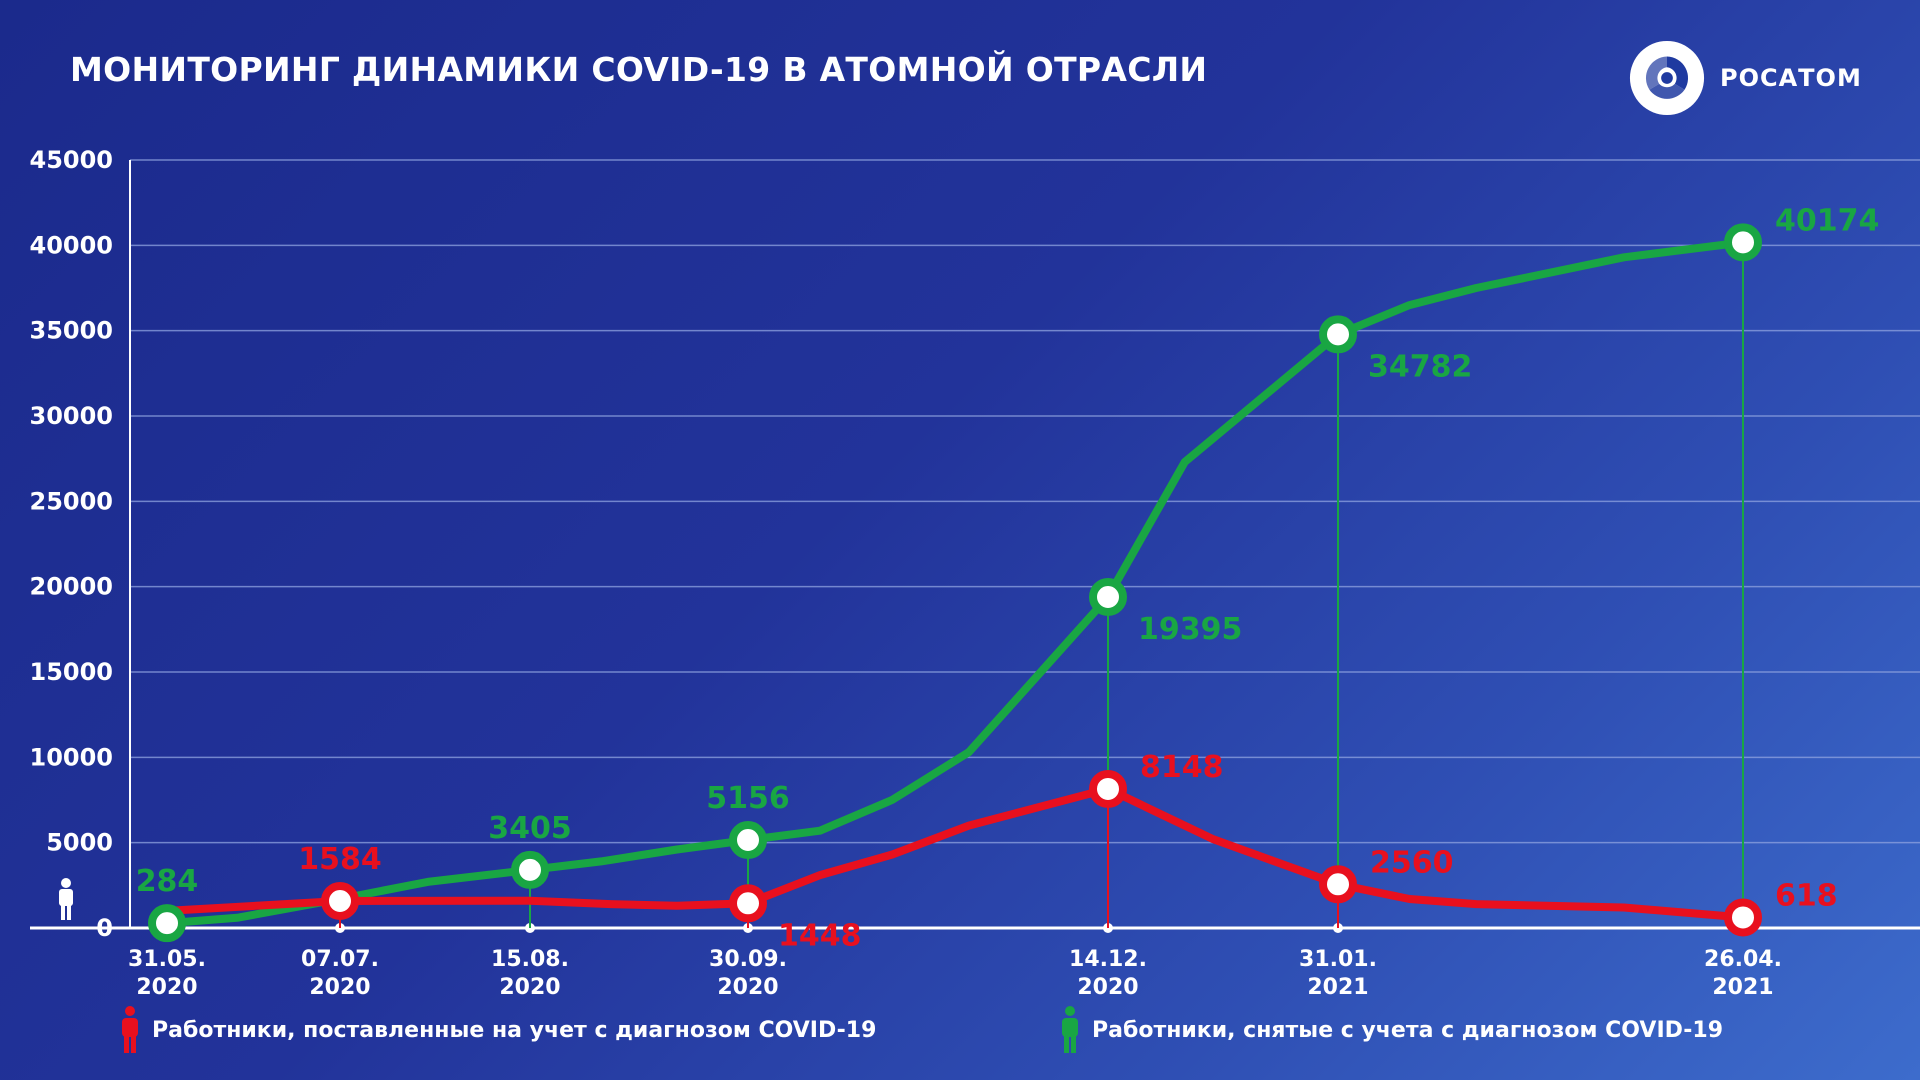 Image resolution: width=1920 pixels, height=1080 pixels. What do you see at coordinates (748, 959) in the screenshot?
I see `x-tick-label: 30.09.` at bounding box center [748, 959].